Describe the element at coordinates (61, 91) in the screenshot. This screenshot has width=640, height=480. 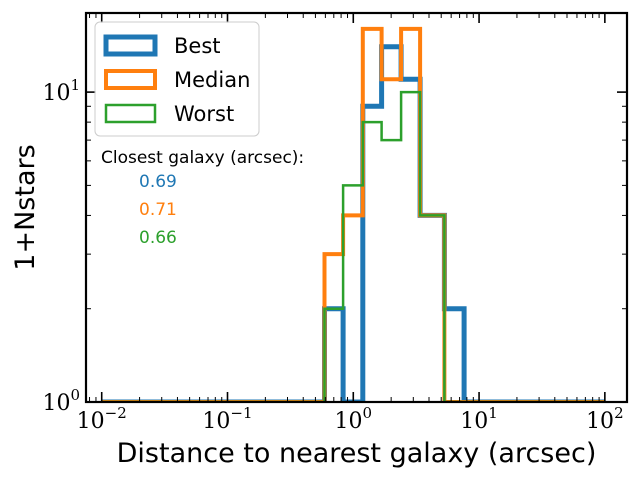
I see `y-tick-label: 10¹` at that location.